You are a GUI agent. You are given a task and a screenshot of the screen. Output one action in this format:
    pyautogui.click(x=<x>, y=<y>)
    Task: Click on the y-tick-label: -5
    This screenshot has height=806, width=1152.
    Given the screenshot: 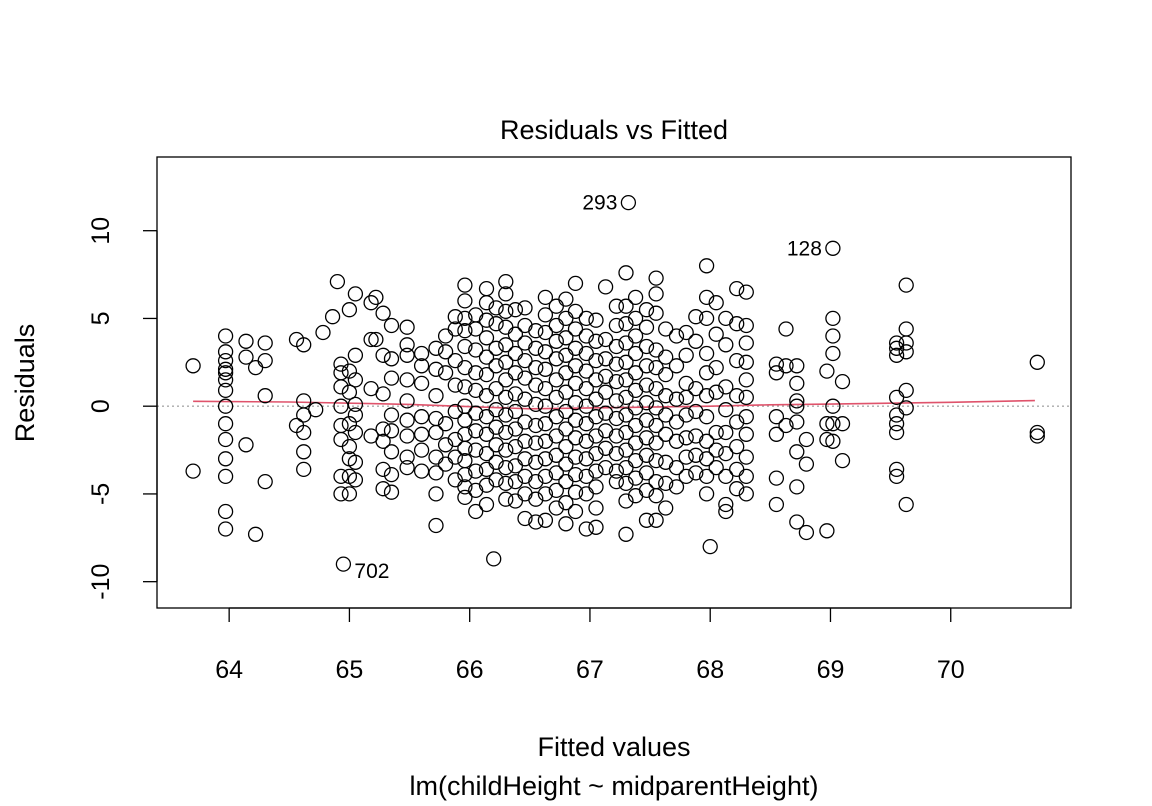 What is the action you would take?
    pyautogui.click(x=101, y=494)
    